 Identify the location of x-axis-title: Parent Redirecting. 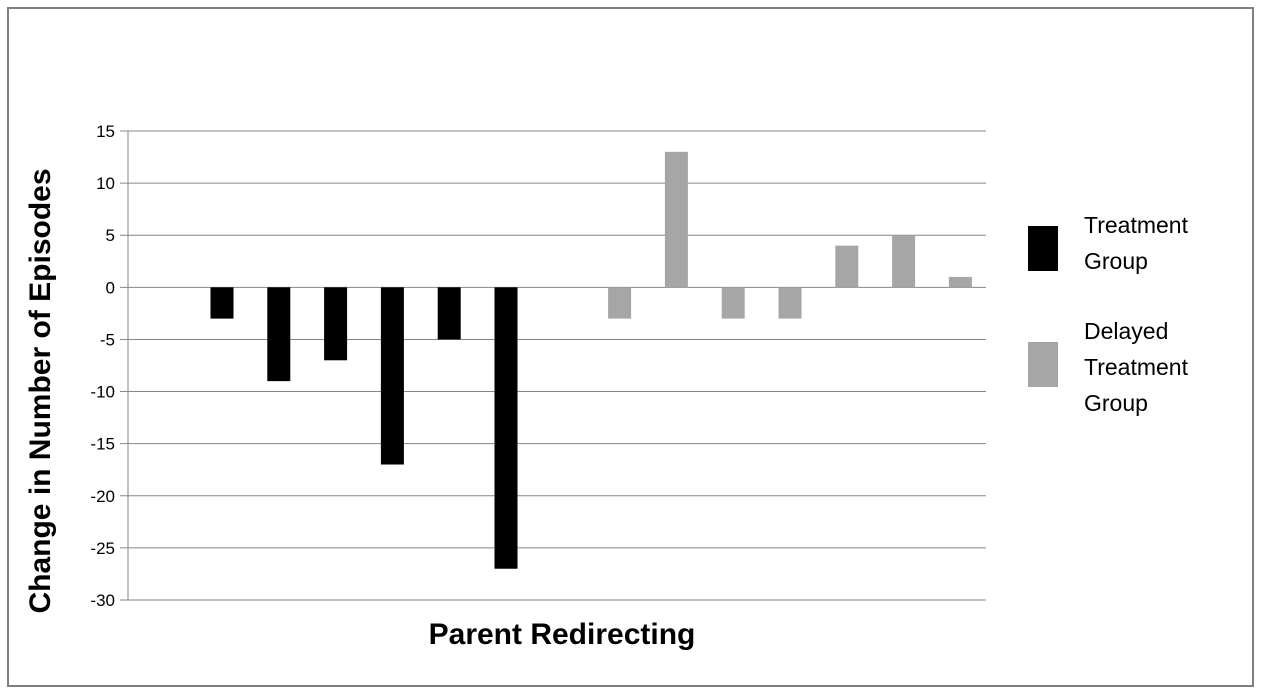
(562, 634).